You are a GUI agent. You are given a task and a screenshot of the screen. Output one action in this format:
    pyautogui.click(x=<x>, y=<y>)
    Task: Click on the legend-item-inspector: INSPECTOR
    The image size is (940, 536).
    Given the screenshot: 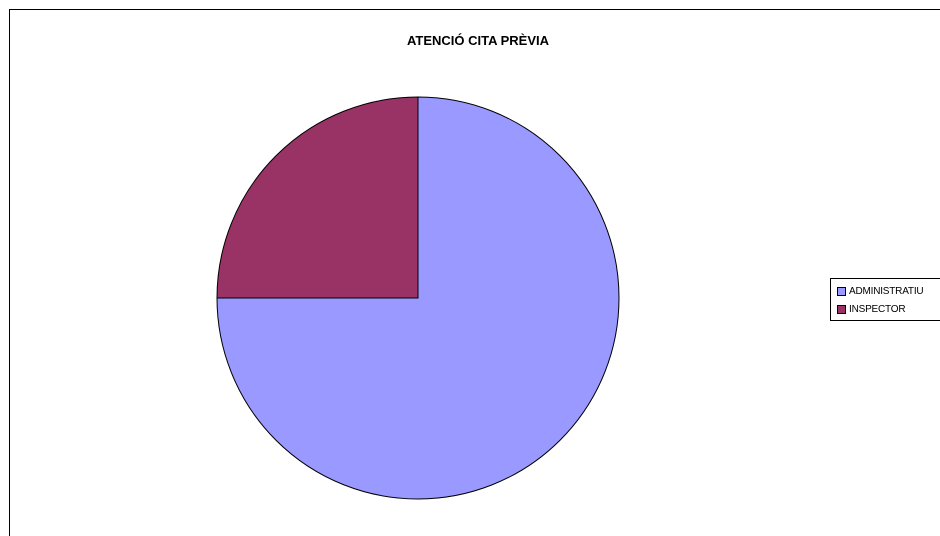 What is the action you would take?
    pyautogui.click(x=888, y=309)
    